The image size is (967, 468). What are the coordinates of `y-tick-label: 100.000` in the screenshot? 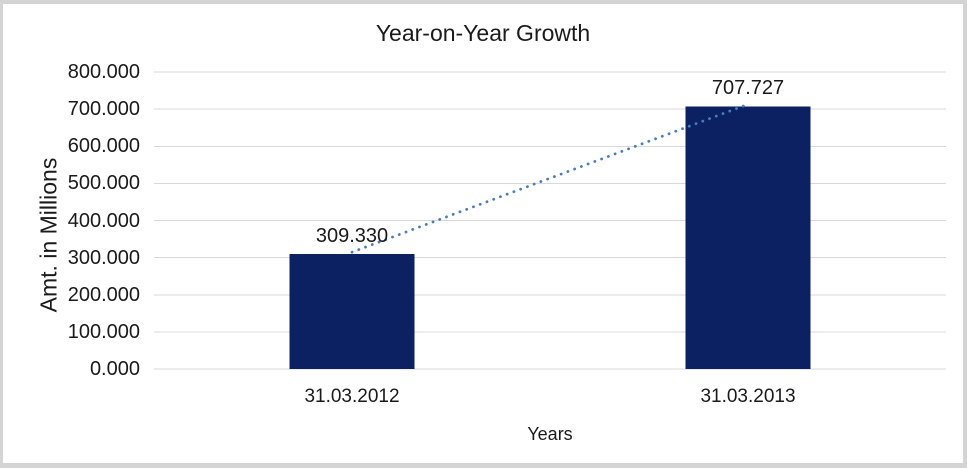 It's located at (103, 331).